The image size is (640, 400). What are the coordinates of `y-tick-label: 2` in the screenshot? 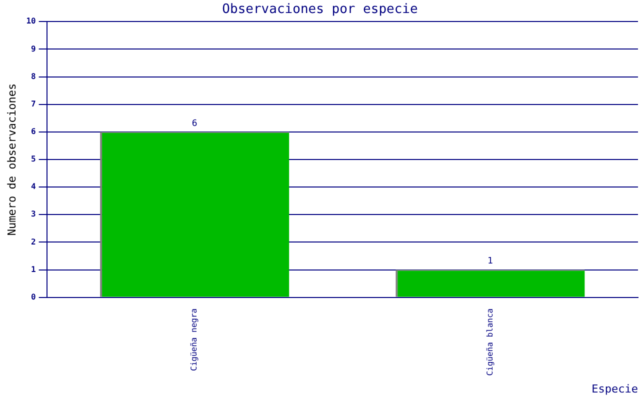 It's located at (33, 241).